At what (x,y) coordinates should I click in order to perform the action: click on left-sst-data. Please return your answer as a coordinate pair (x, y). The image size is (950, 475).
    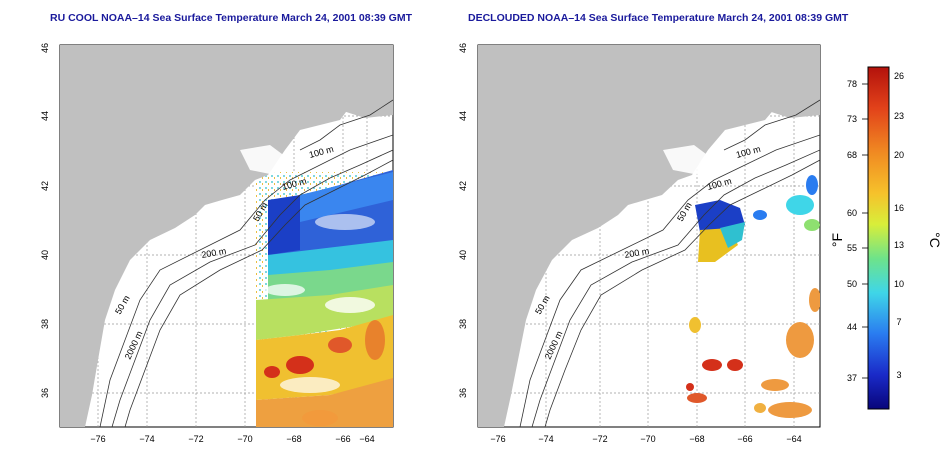
    Looking at the image, I should click on (324, 298).